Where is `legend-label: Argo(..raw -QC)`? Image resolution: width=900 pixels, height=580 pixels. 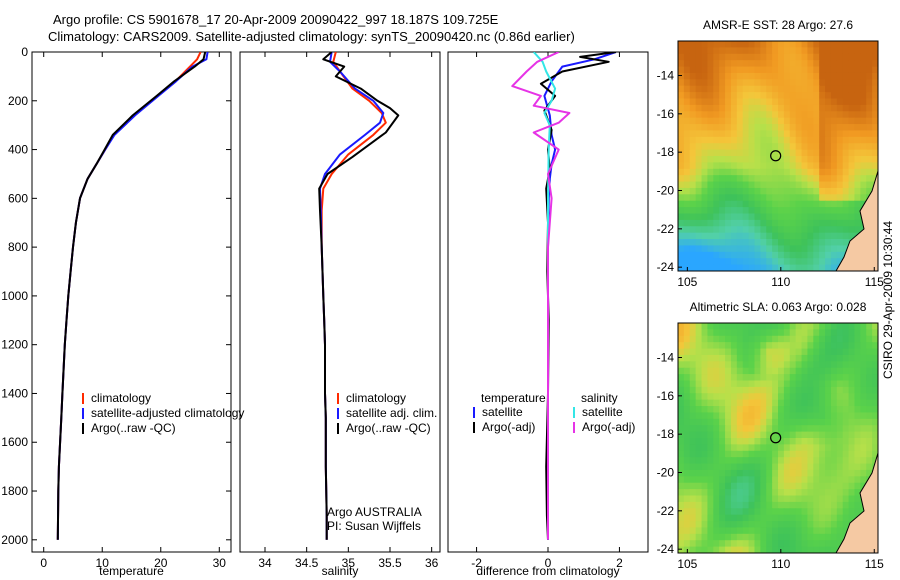
legend-label: Argo(..raw -QC) is located at coordinates (133, 428).